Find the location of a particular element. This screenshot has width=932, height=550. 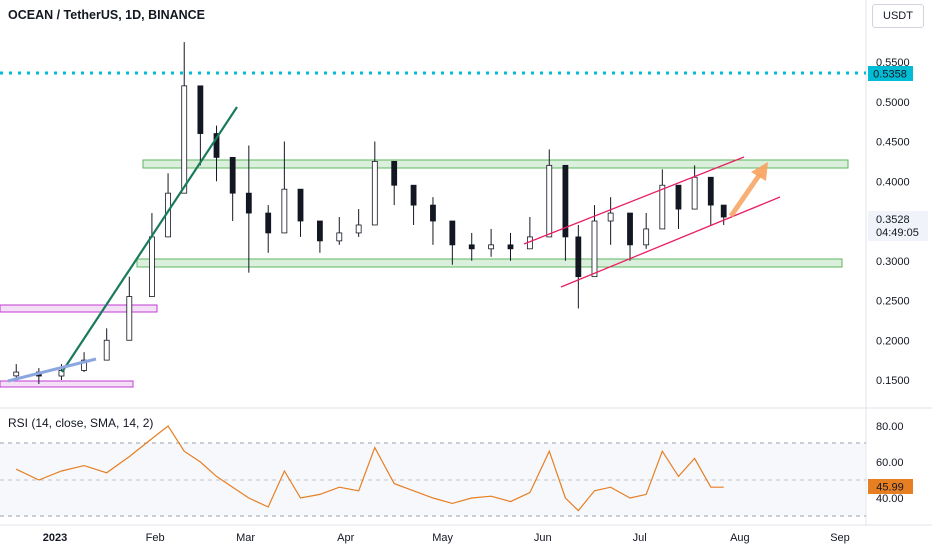

channel-lower is located at coordinates (670, 242).